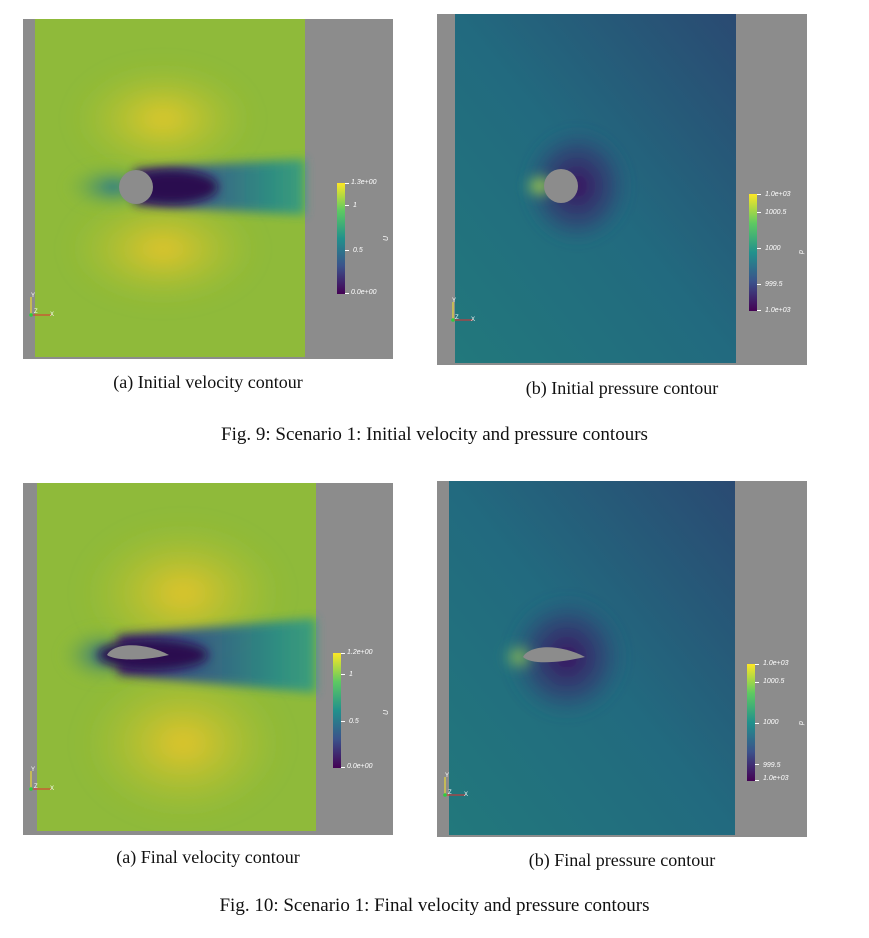 This screenshot has width=869, height=938. Describe the element at coordinates (751, 722) in the screenshot. I see `fig10-pressure-colorbar` at that location.